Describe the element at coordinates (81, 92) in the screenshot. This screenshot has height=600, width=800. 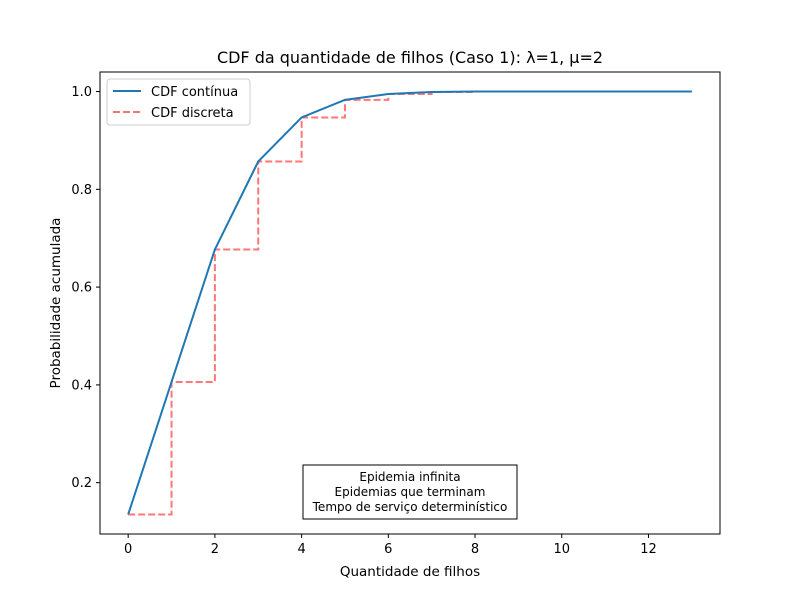
I see `y-tick-label: 1.0` at that location.